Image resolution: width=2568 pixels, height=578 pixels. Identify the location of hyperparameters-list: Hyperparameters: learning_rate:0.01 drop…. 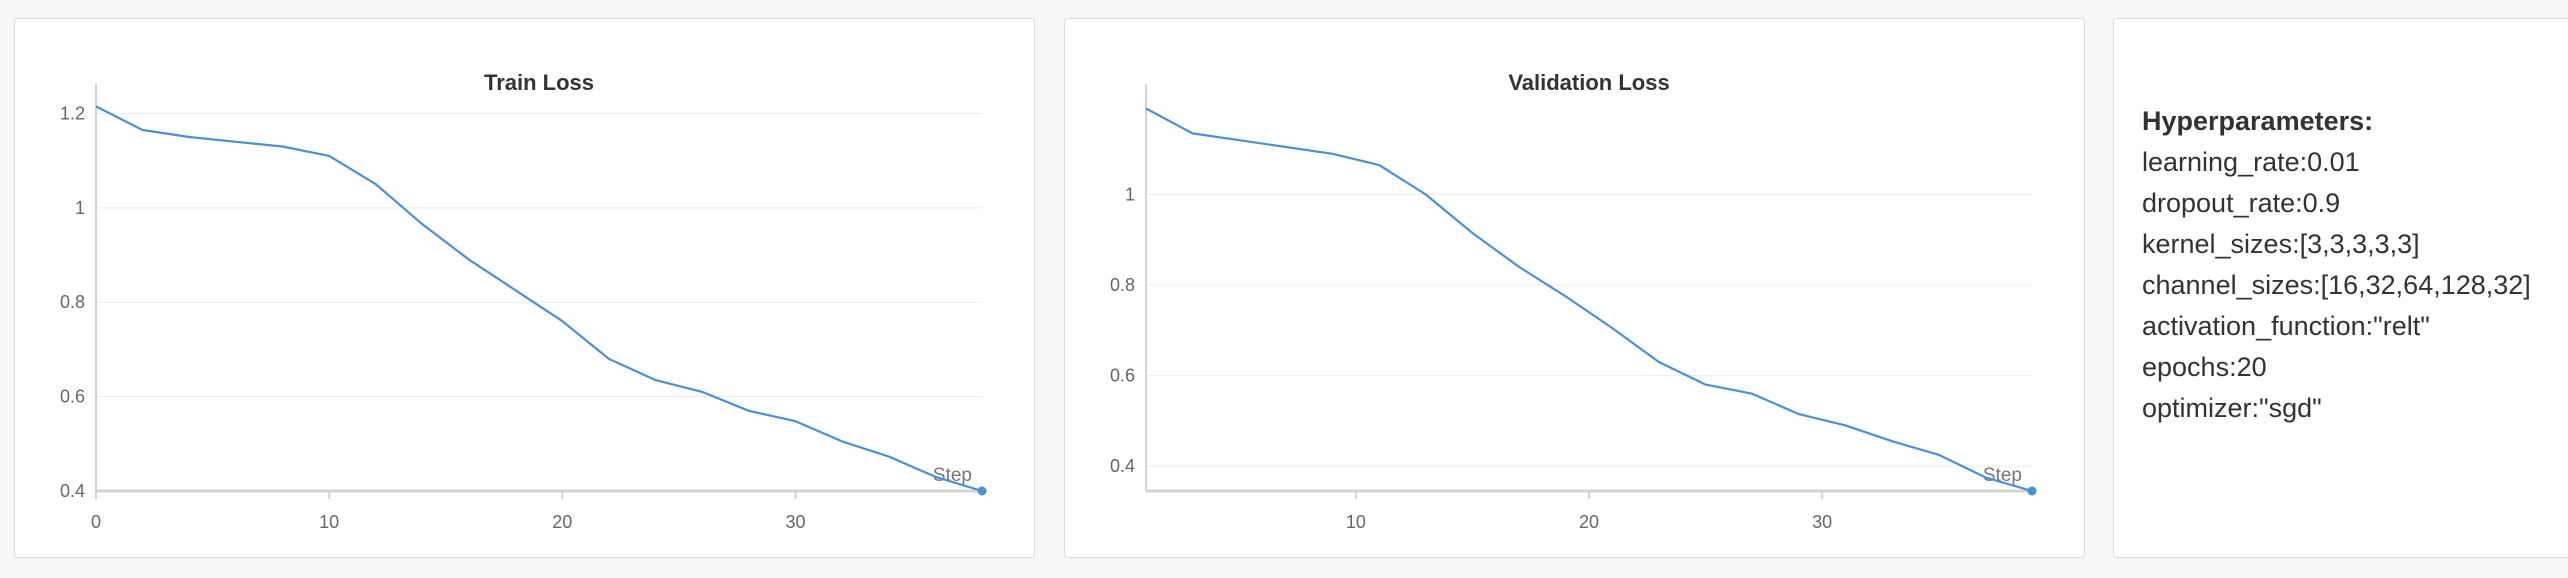
(2336, 265).